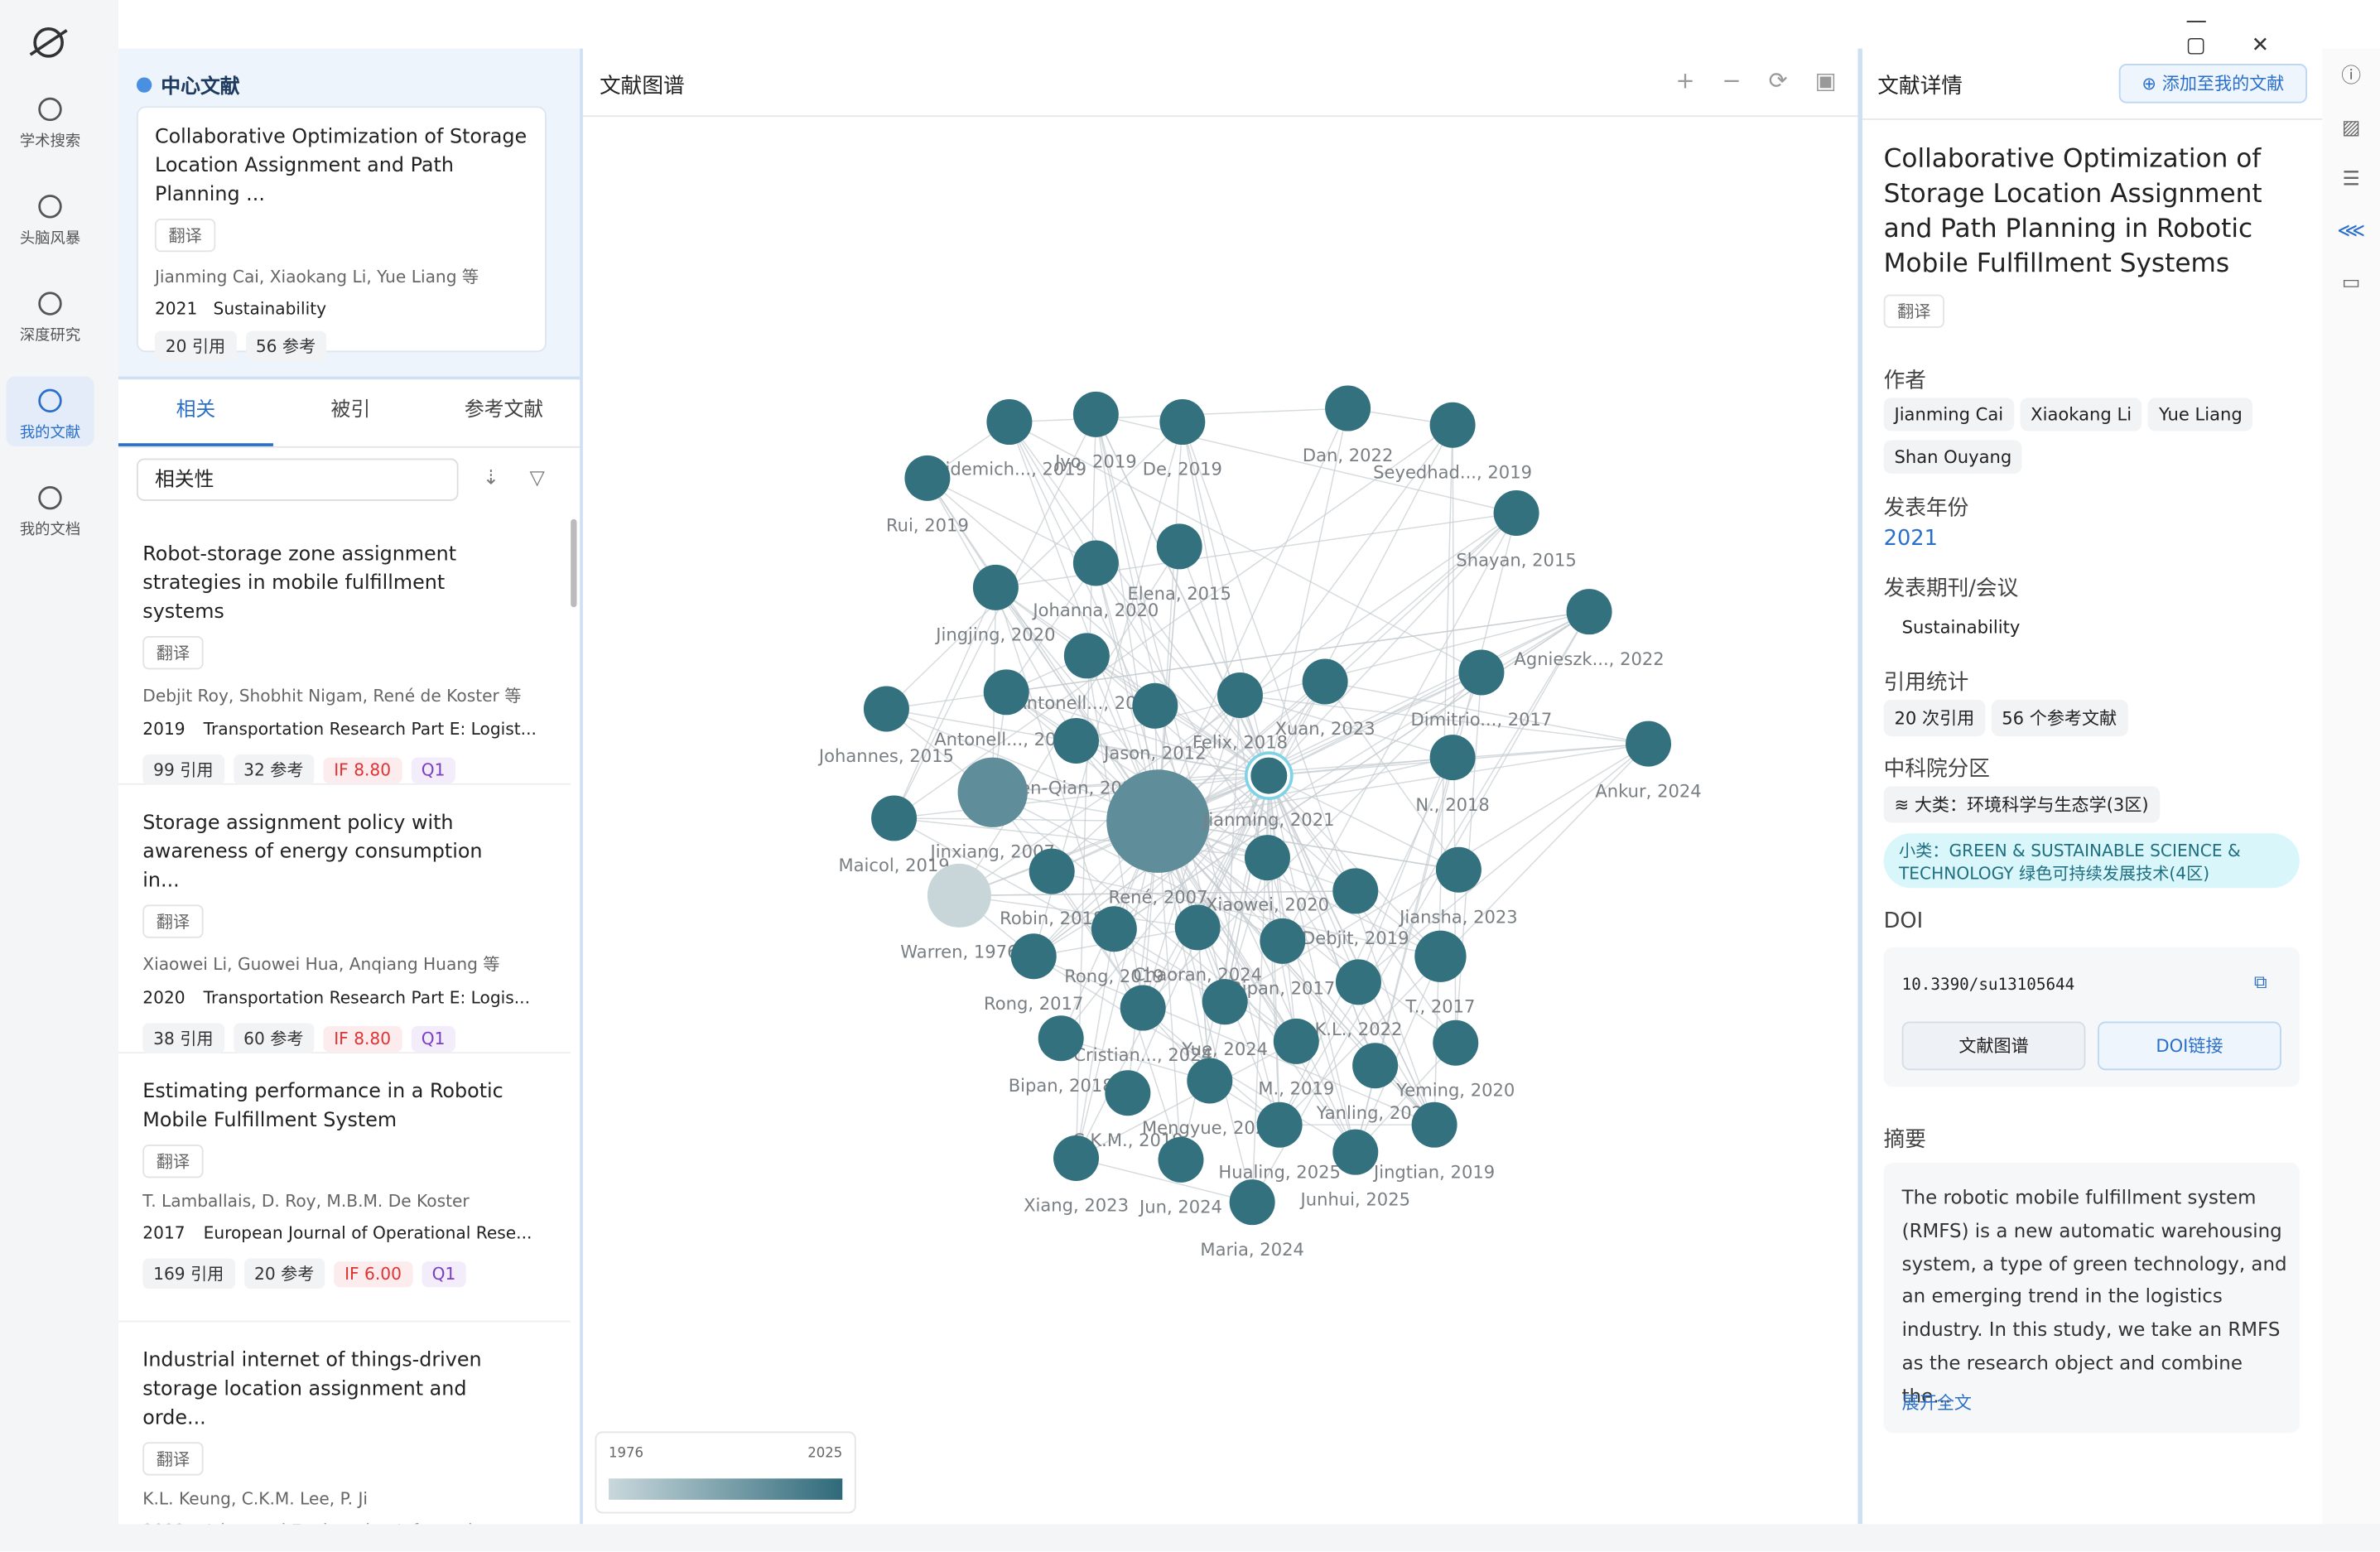 The height and width of the screenshot is (1552, 2380). Describe the element at coordinates (50, 530) in the screenshot. I see `nav-label: 我的文档` at that location.